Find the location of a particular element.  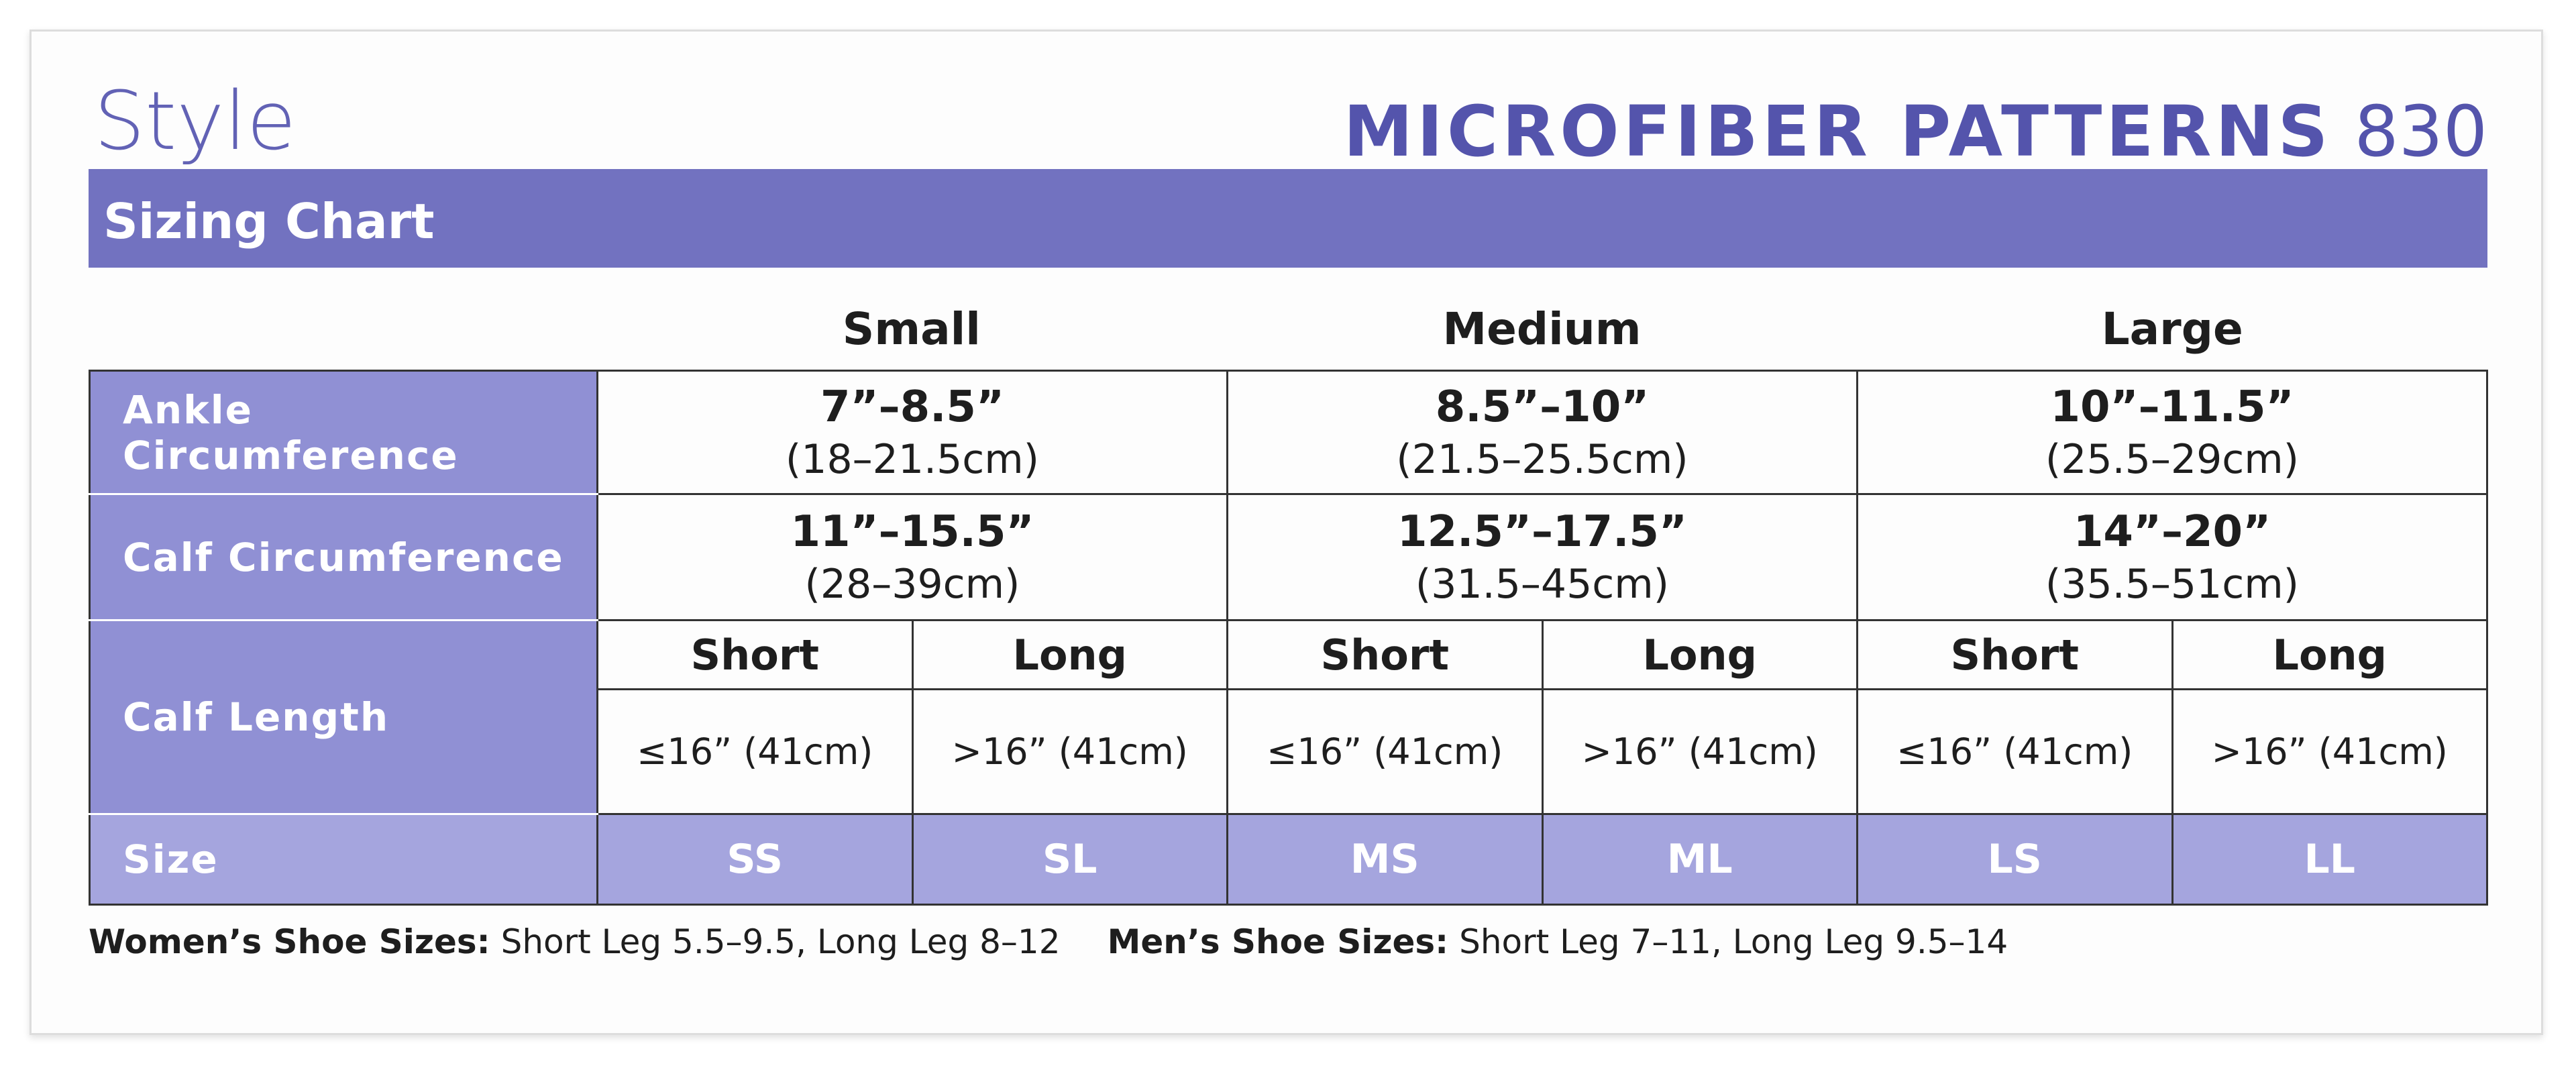

size-code: MS is located at coordinates (1385, 860).